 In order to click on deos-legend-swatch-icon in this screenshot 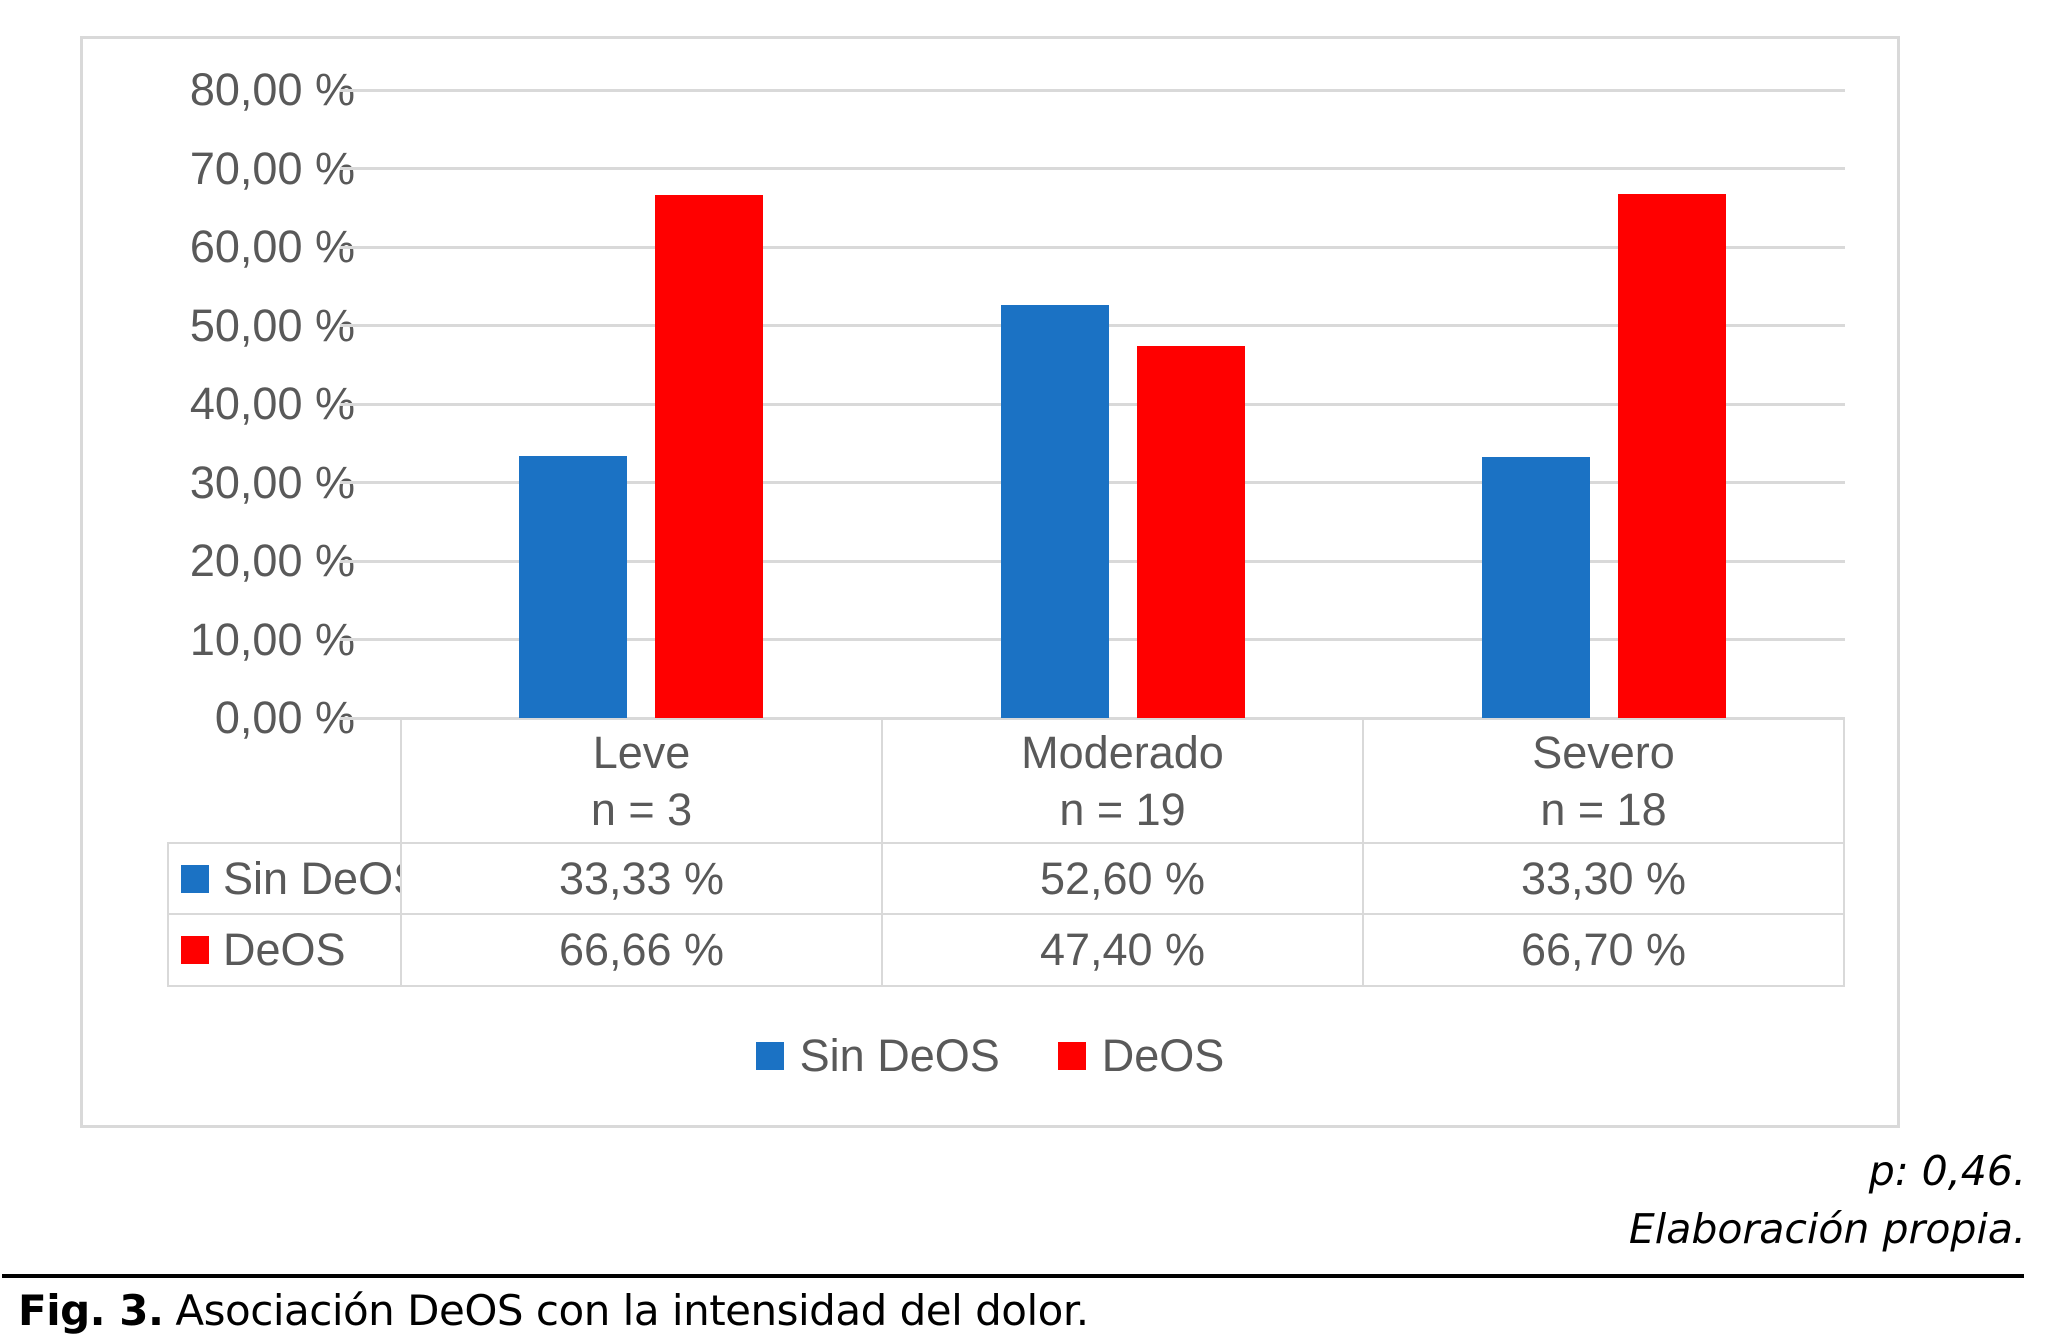, I will do `click(1071, 1056)`.